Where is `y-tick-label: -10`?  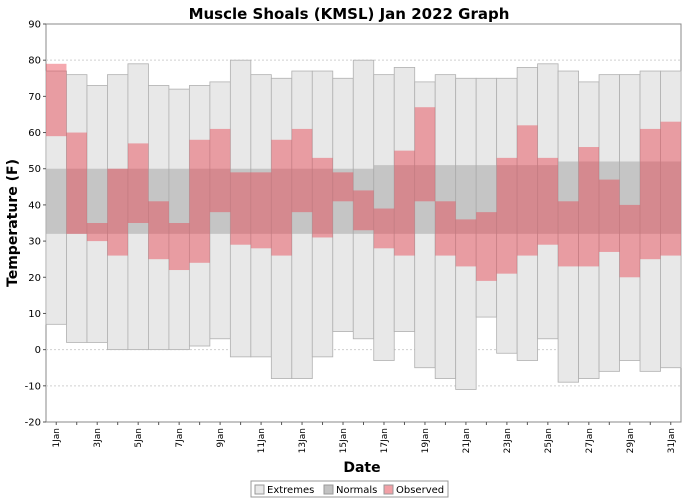
y-tick-label: -10 is located at coordinates (33, 386).